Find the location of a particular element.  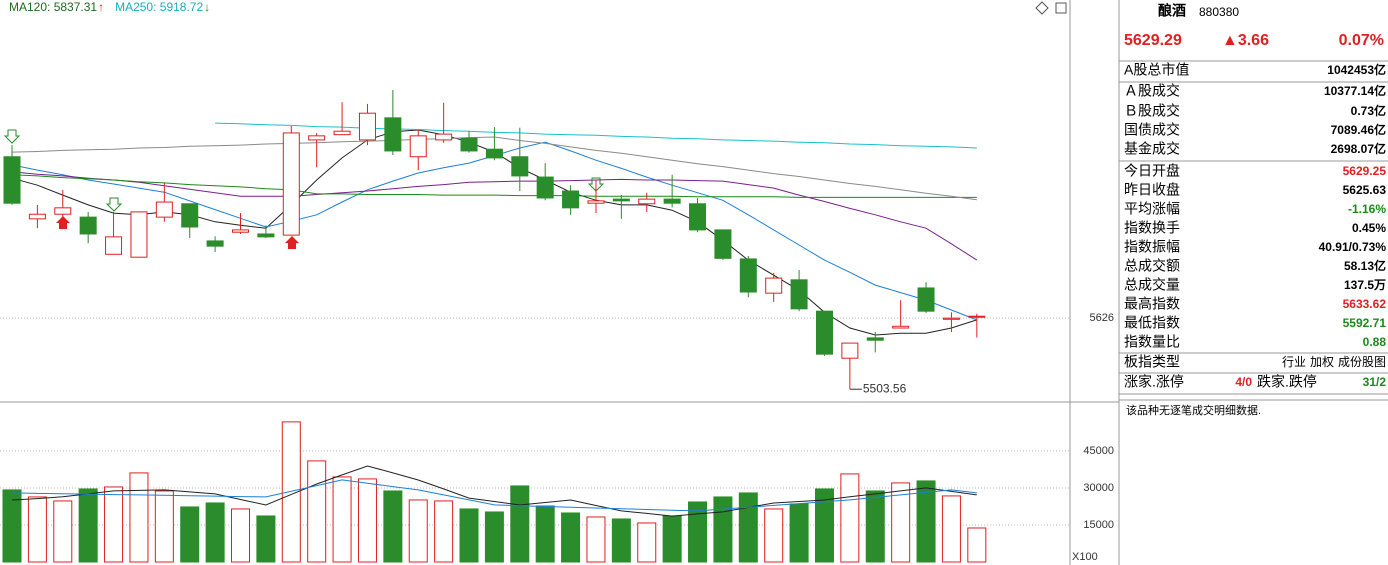

row-label: 今日开盘 is located at coordinates (1152, 171).